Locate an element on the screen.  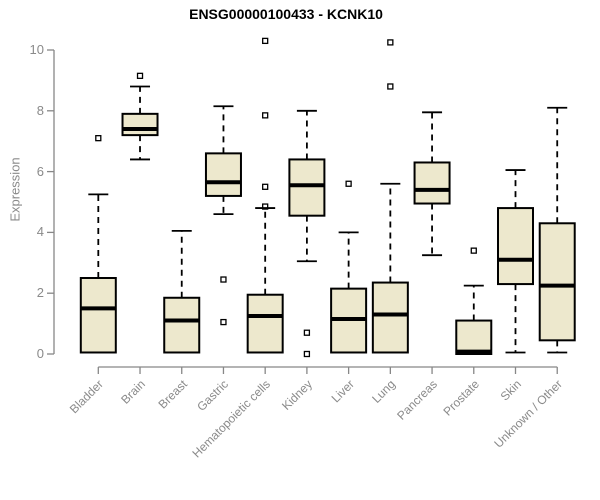
box-skin is located at coordinates (515, 246).